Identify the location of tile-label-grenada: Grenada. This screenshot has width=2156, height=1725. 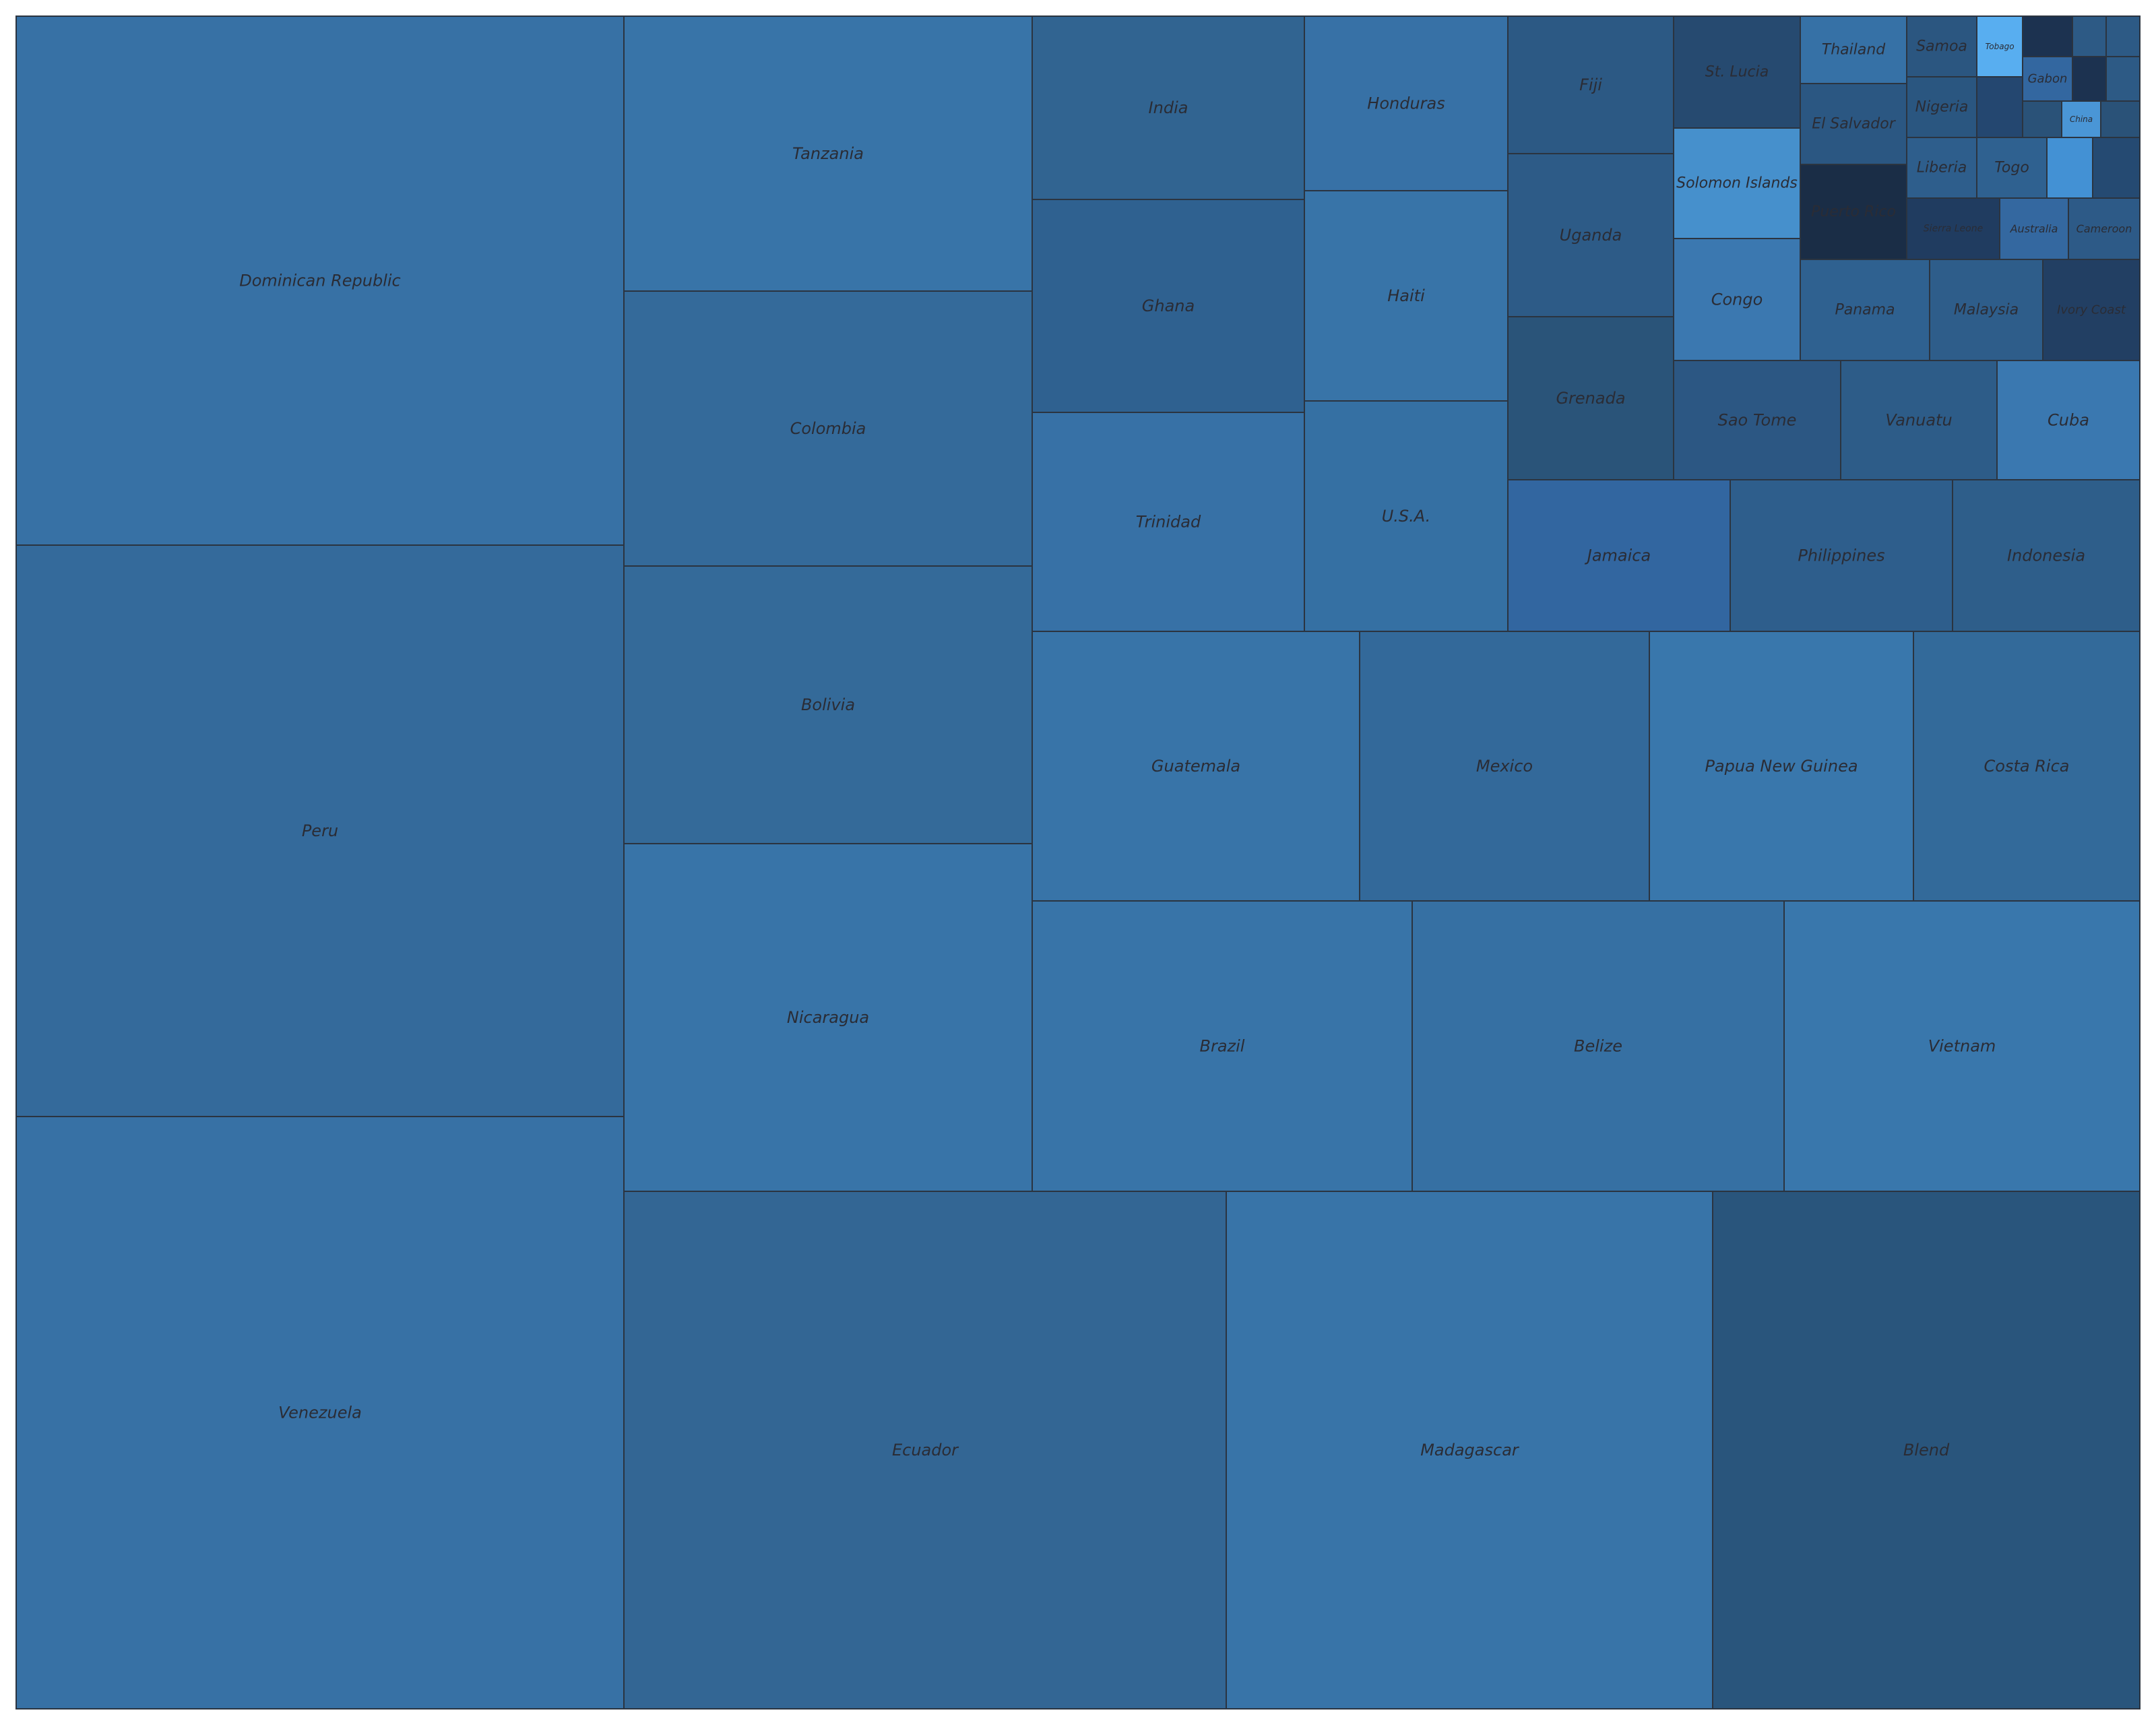
(1590, 398).